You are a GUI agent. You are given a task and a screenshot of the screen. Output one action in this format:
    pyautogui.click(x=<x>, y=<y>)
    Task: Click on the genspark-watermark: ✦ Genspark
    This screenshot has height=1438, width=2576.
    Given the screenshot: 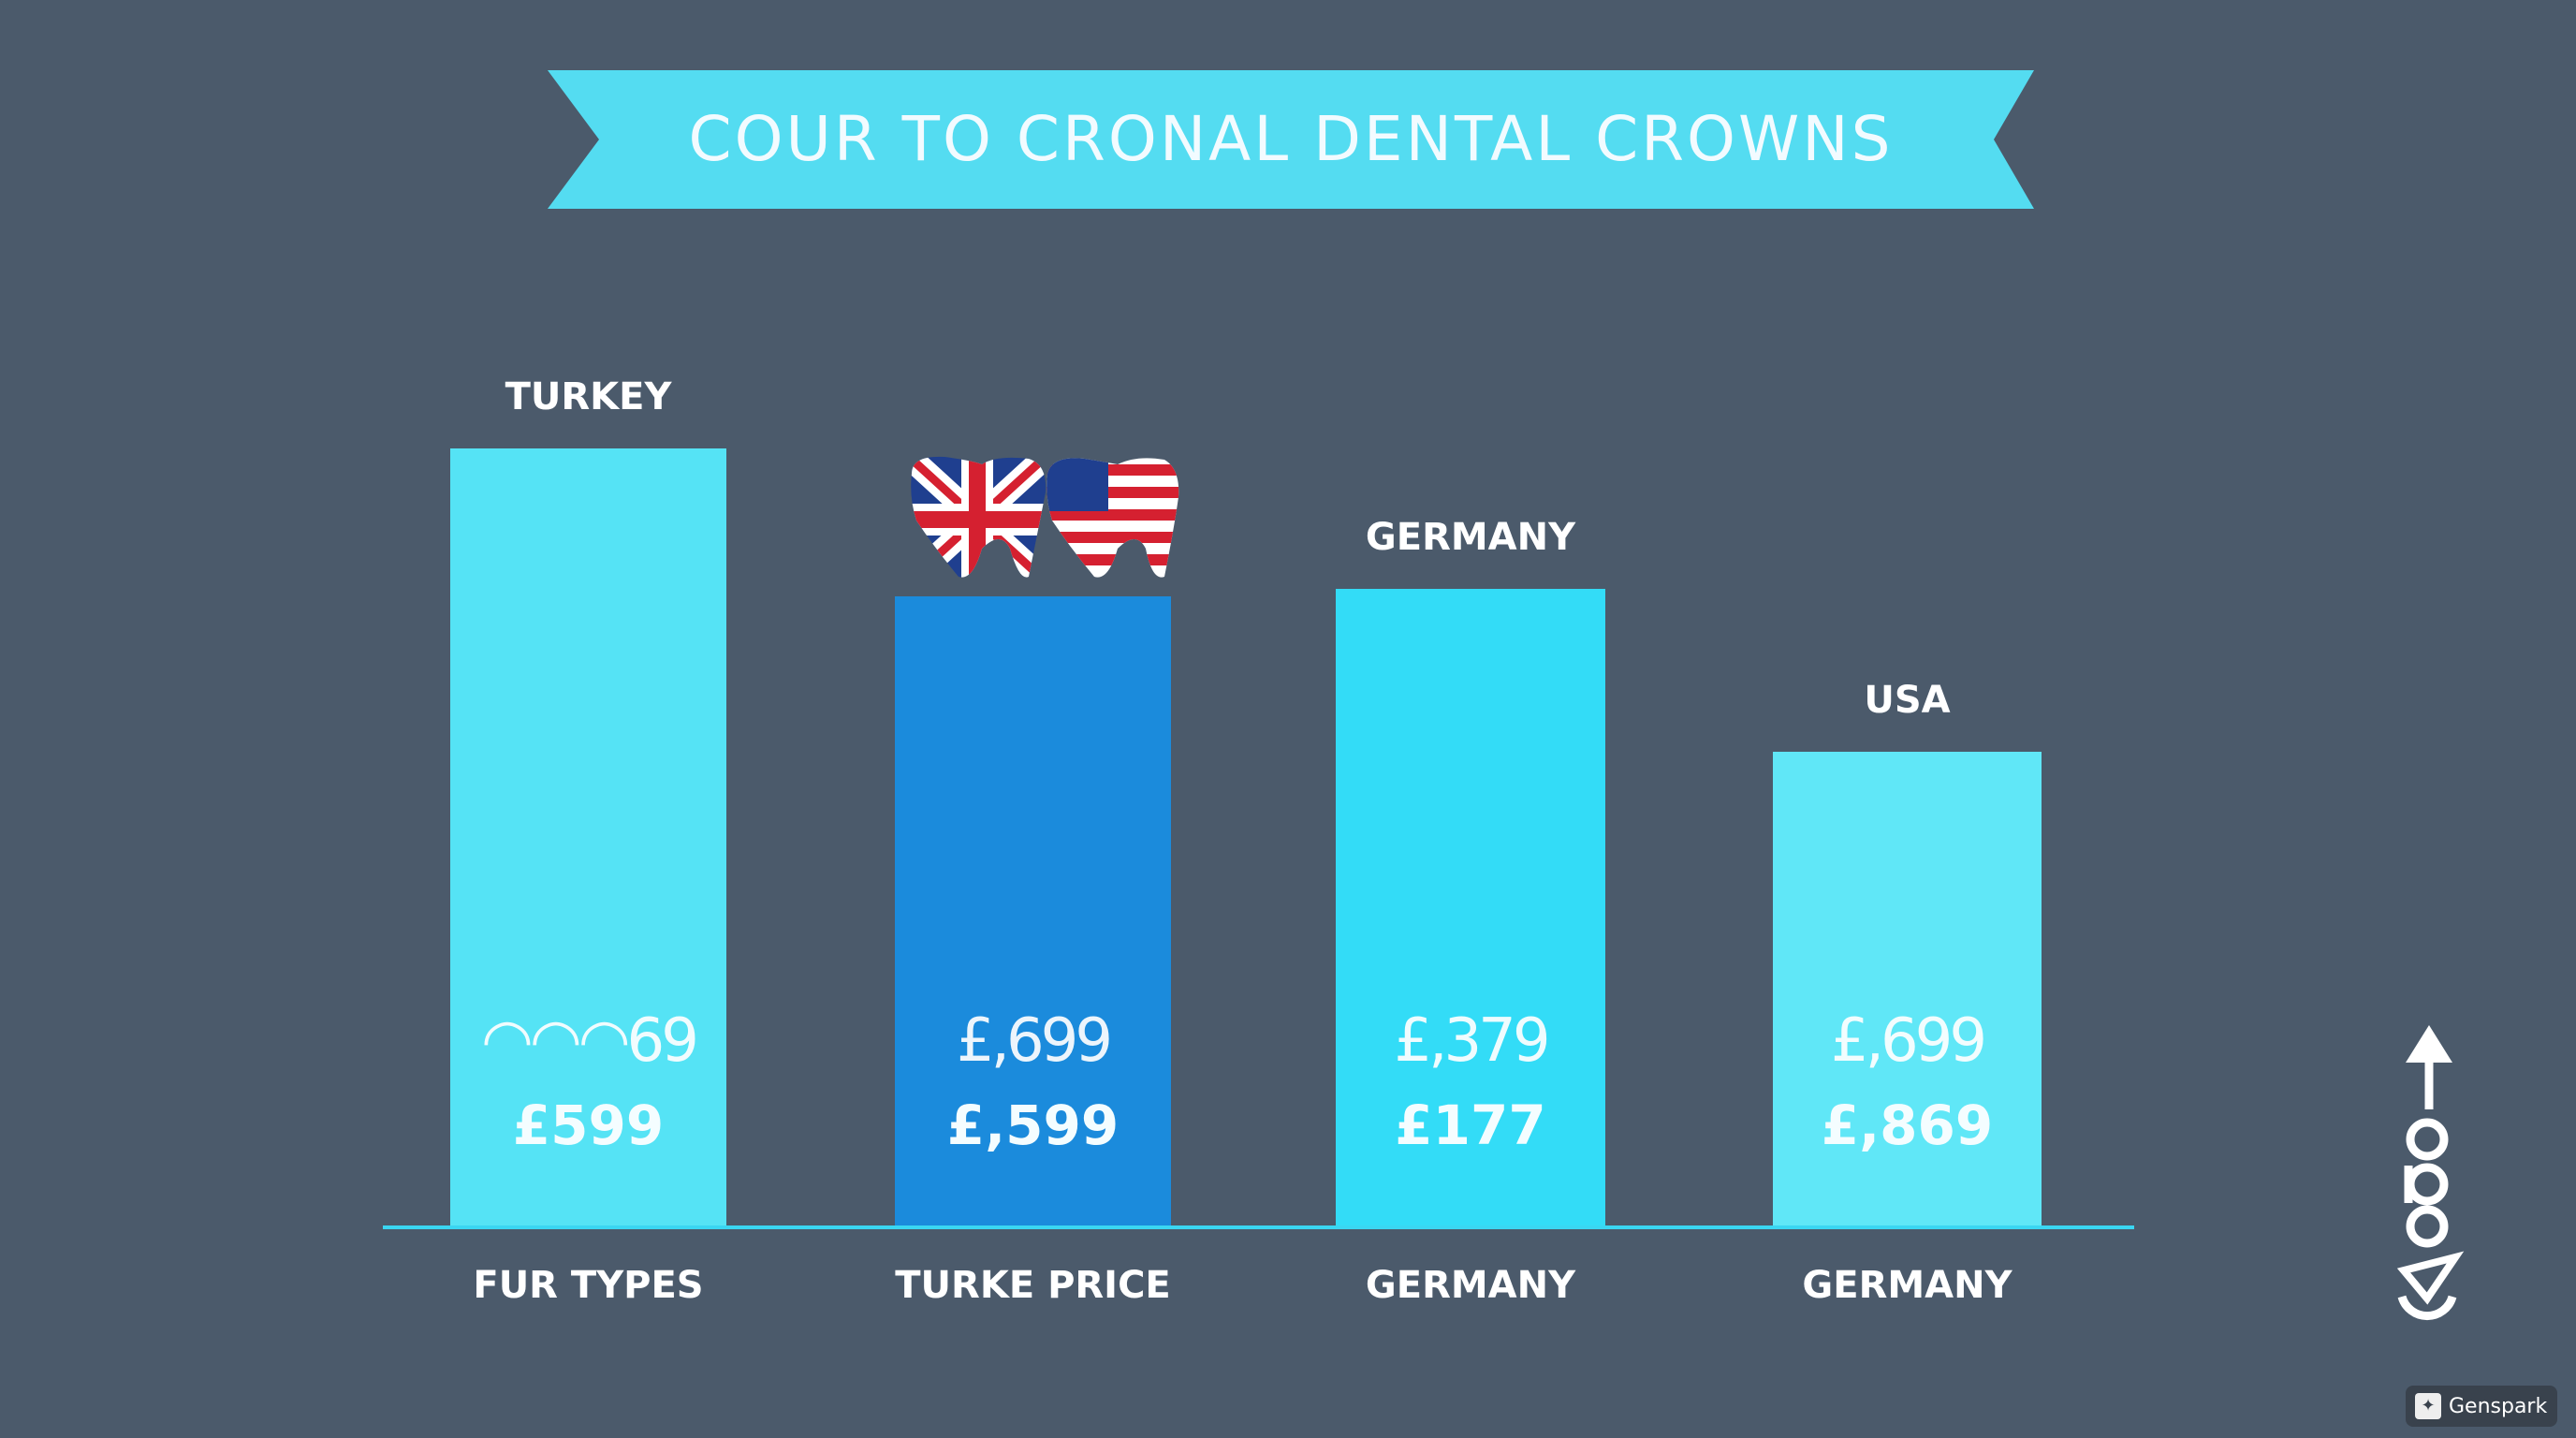 What is the action you would take?
    pyautogui.click(x=2481, y=1406)
    